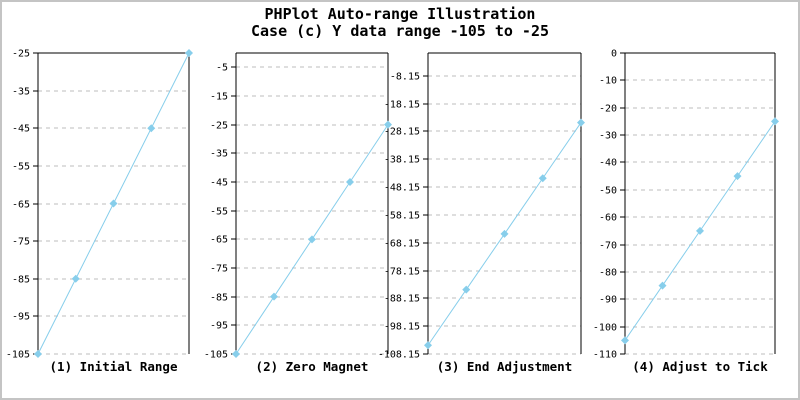 The width and height of the screenshot is (800, 400). What do you see at coordinates (400, 14) in the screenshot?
I see `chart-title-line1: PHPlot Auto-range Illustration` at bounding box center [400, 14].